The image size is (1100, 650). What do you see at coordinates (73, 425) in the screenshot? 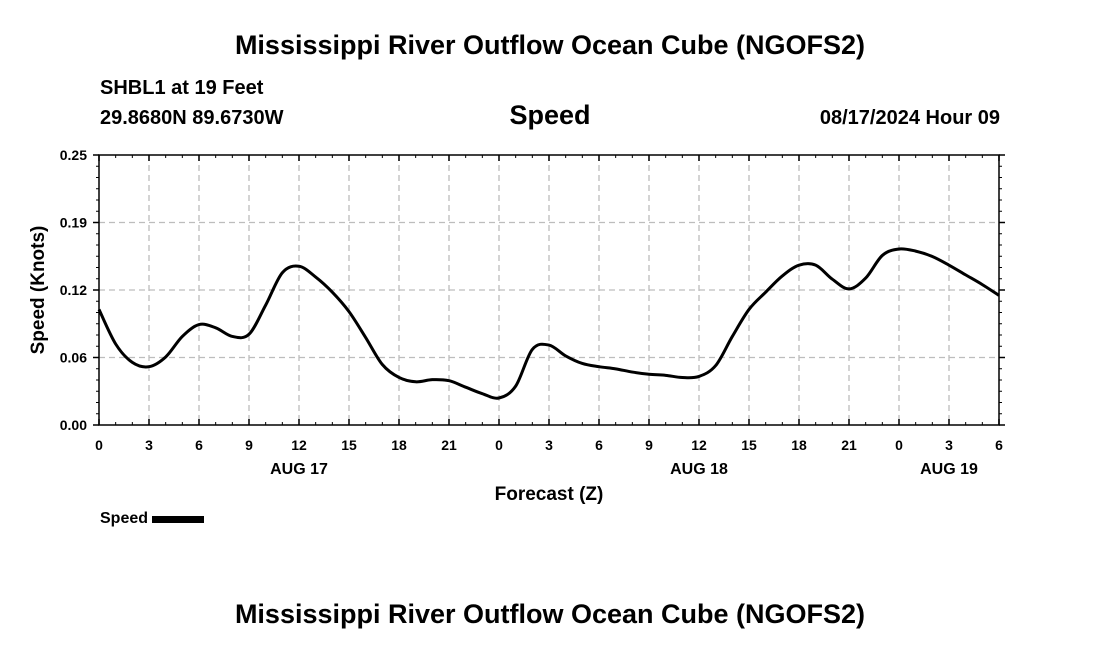
I see `y-tick-label: 0.00` at bounding box center [73, 425].